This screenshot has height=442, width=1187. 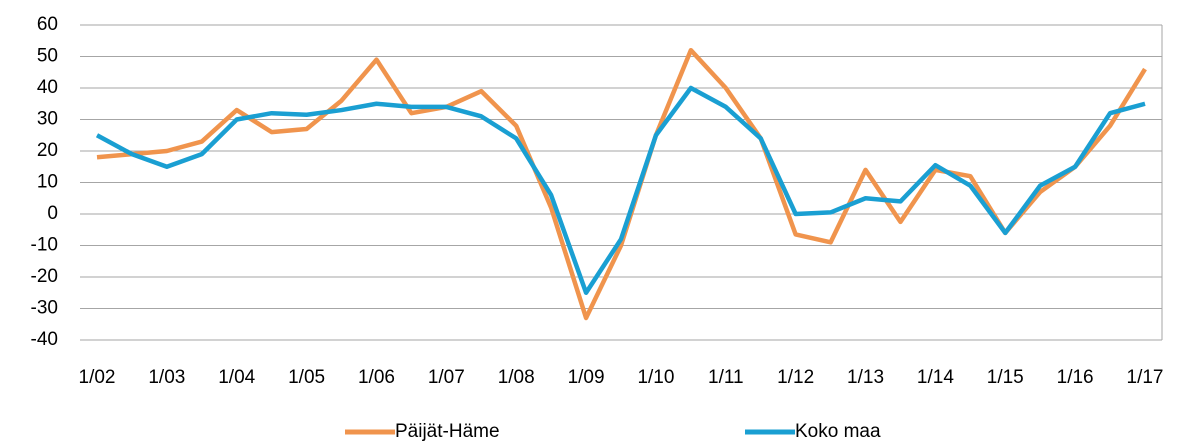 What do you see at coordinates (446, 377) in the screenshot?
I see `x-tick-label: 1/07` at bounding box center [446, 377].